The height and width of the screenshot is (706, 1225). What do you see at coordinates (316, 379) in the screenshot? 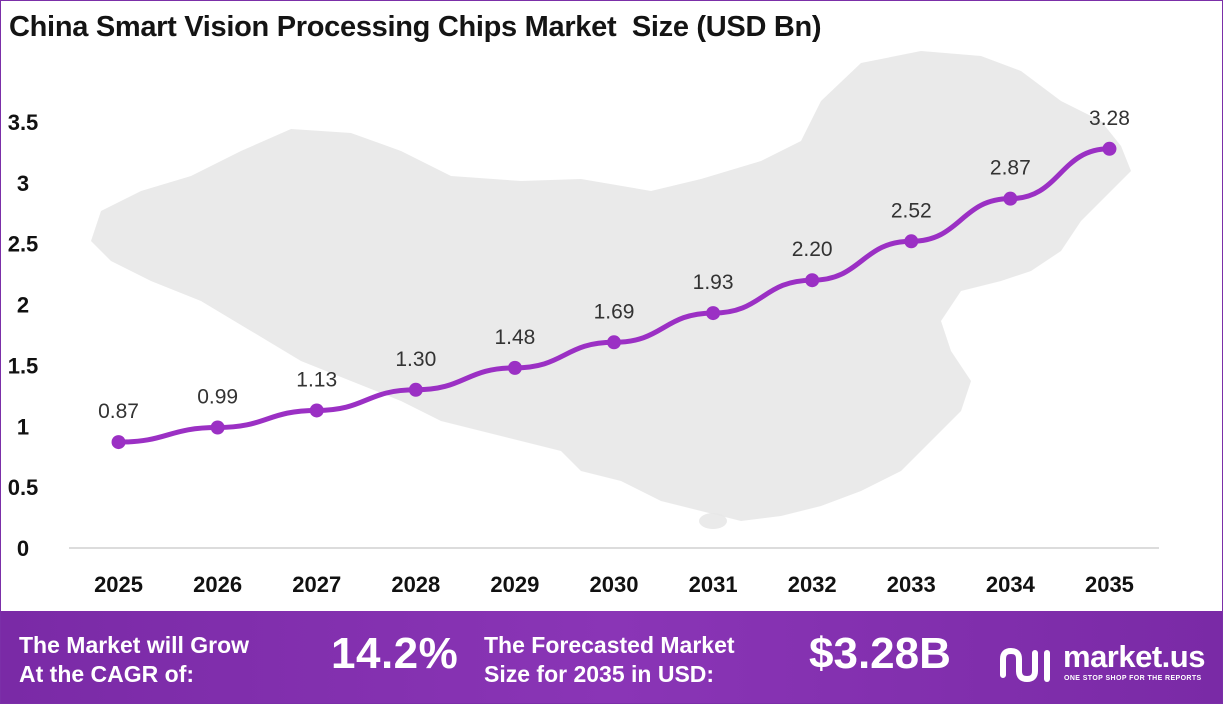
I see `data-label: 1.13` at bounding box center [316, 379].